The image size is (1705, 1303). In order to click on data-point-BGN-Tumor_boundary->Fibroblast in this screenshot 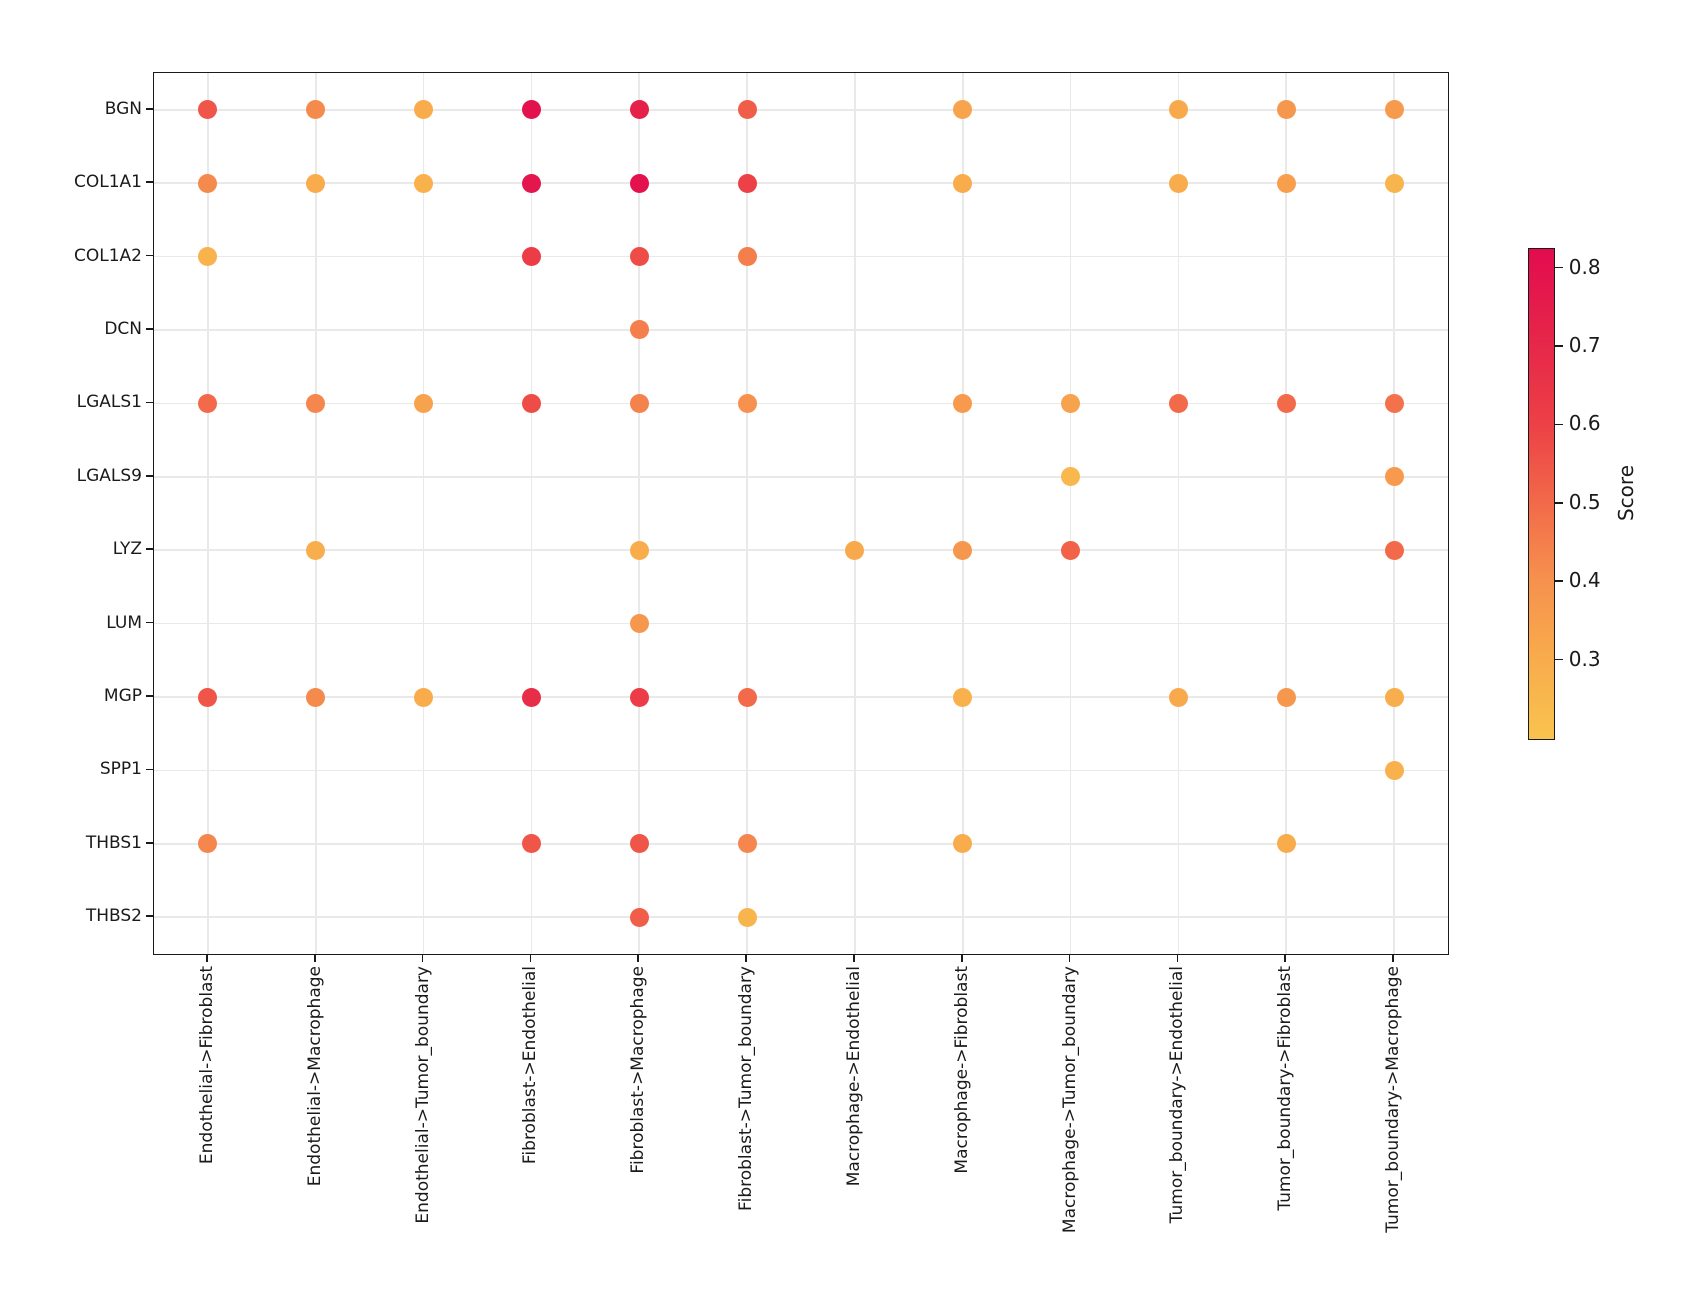, I will do `click(1286, 110)`.